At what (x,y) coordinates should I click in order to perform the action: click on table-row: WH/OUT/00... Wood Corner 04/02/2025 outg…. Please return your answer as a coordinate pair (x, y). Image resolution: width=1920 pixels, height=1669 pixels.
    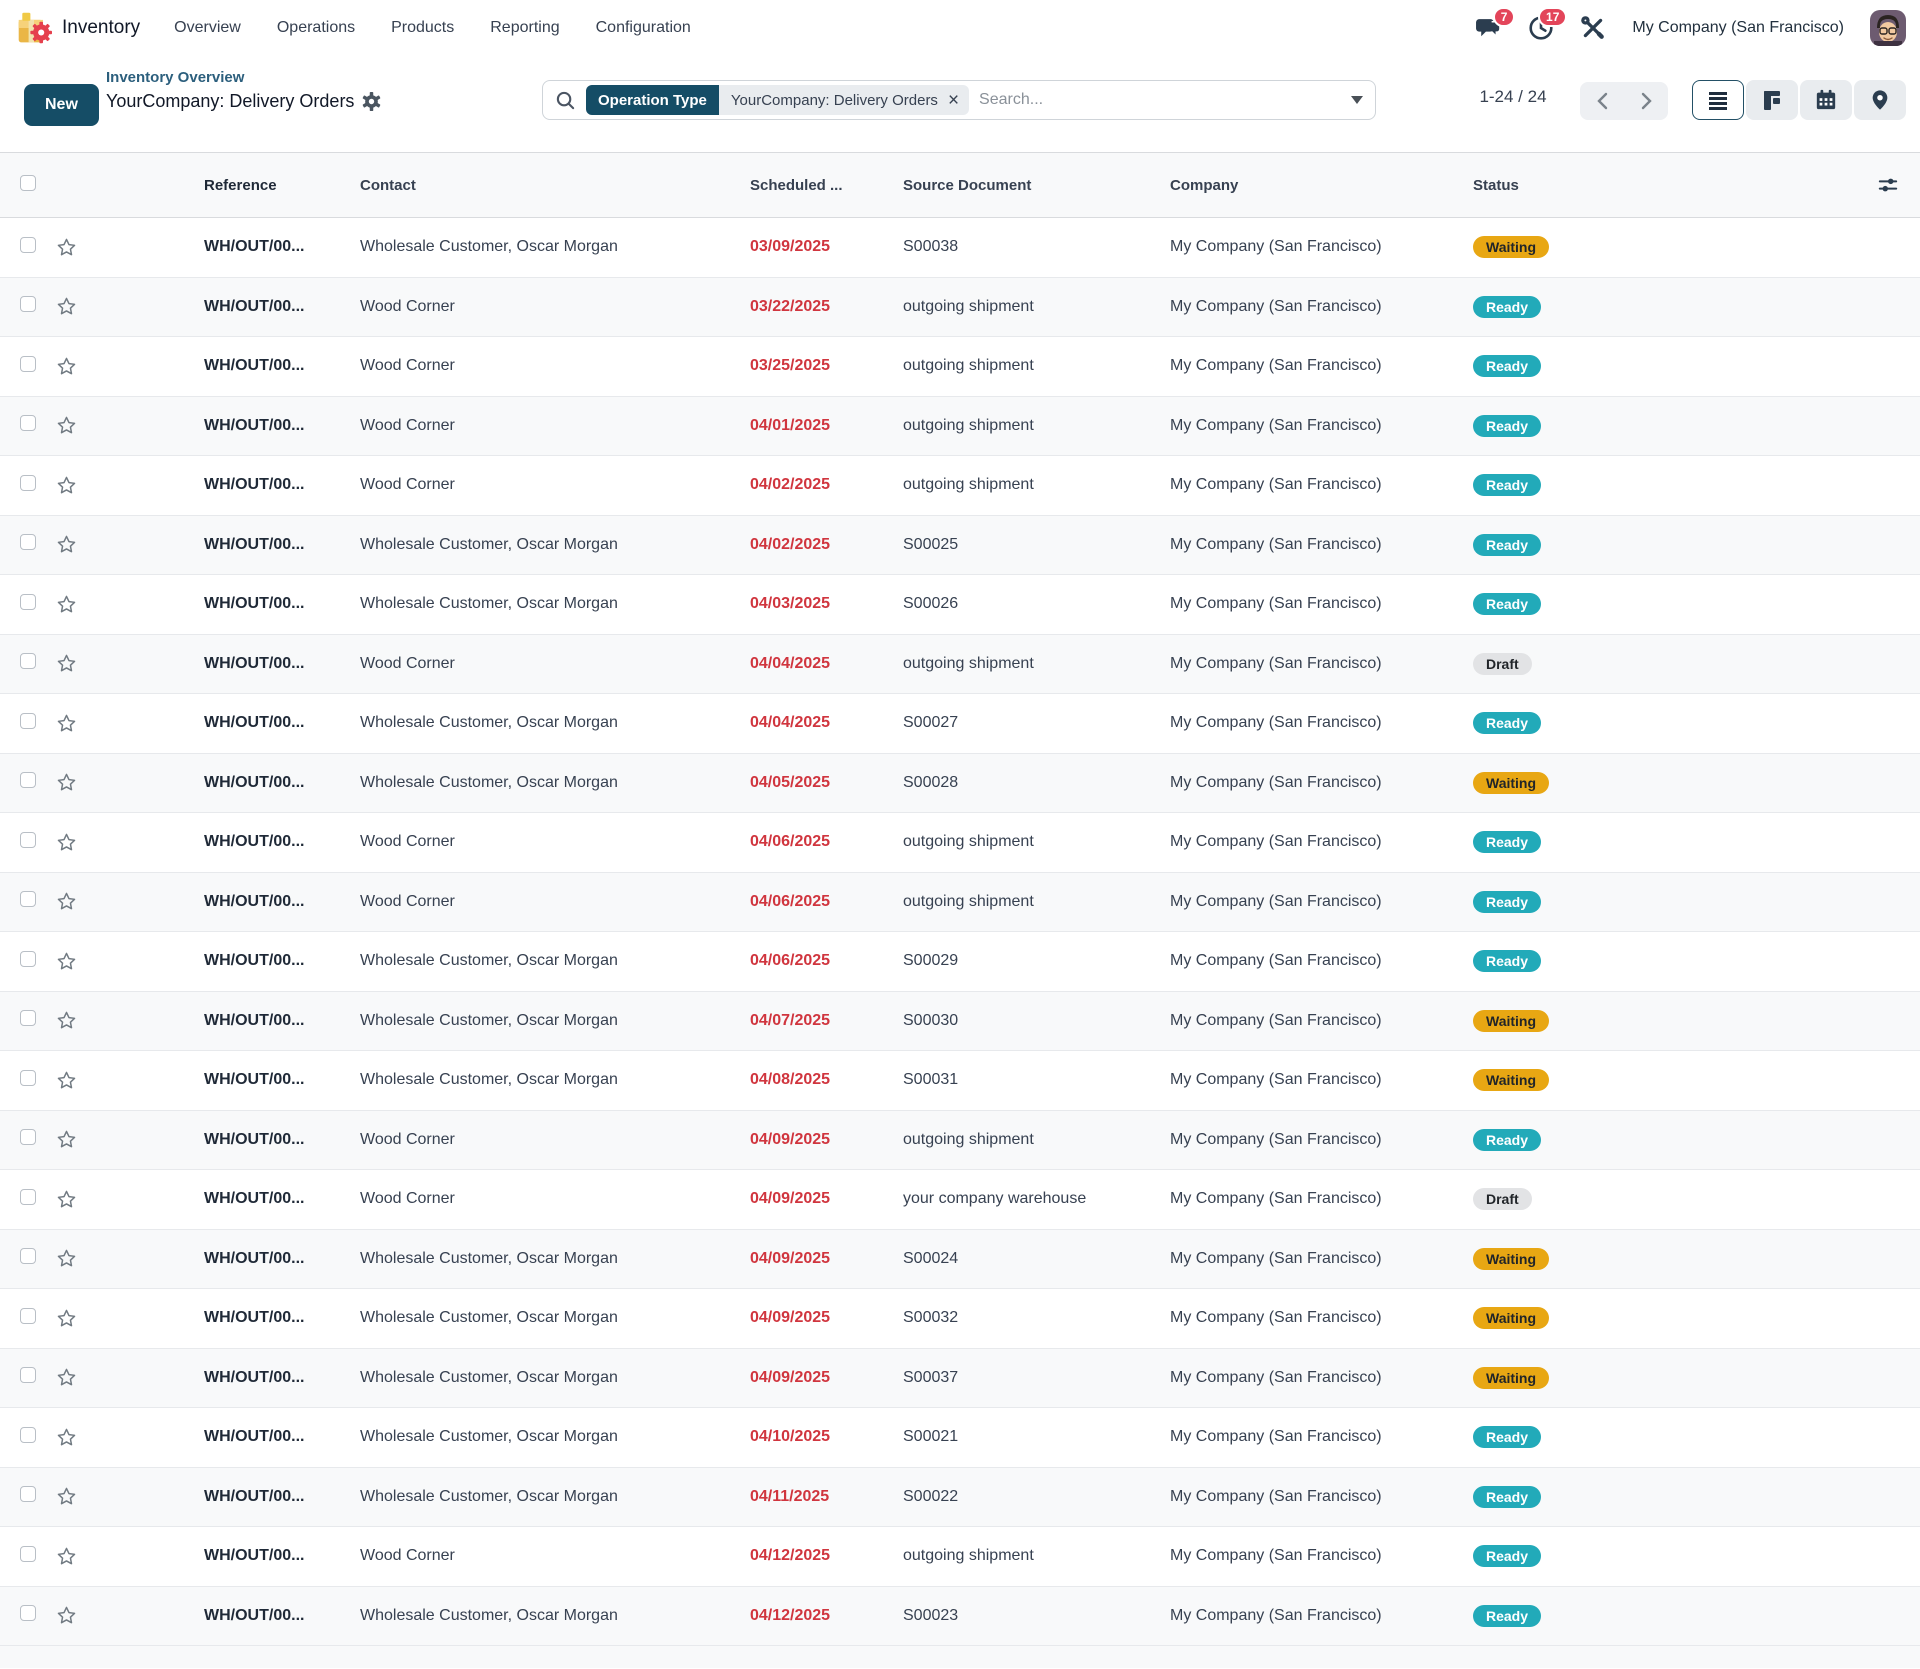
    Looking at the image, I should click on (960, 486).